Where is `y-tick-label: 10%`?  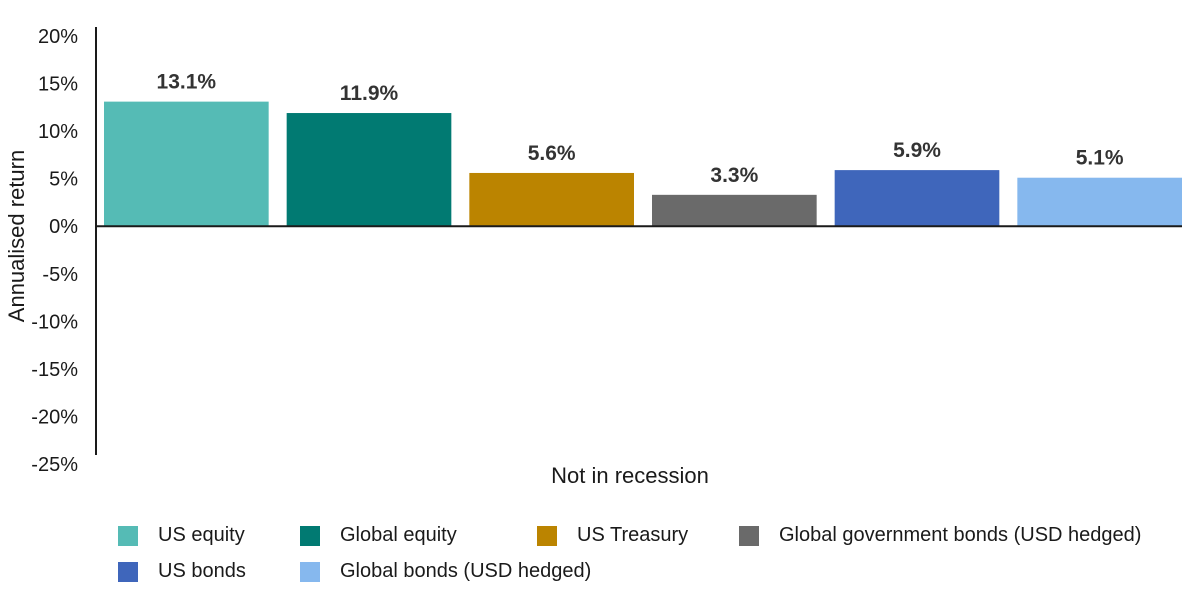
y-tick-label: 10% is located at coordinates (58, 132).